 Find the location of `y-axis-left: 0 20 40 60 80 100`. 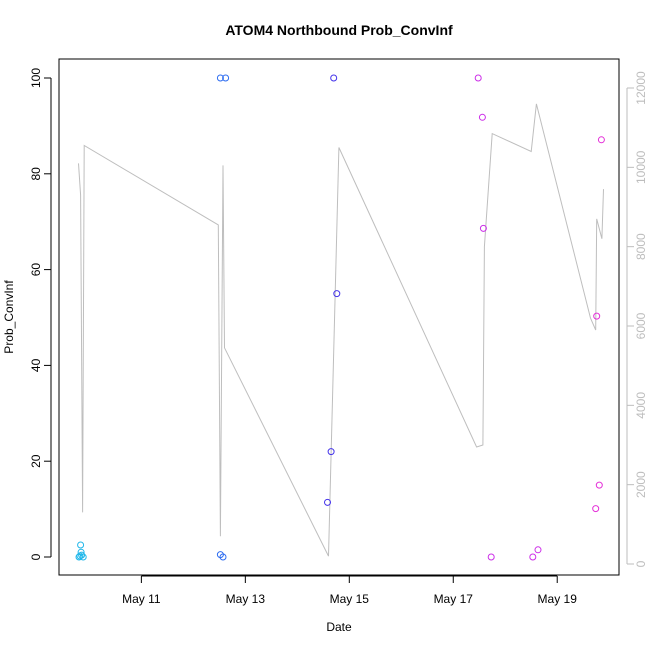

y-axis-left: 0 20 40 60 80 100 is located at coordinates (40, 314).